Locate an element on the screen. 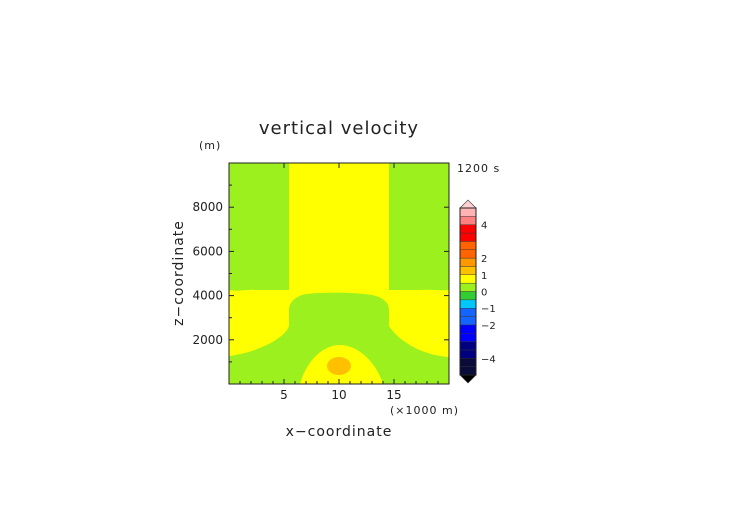 This screenshot has width=752, height=532. colorbar-over-arrow is located at coordinates (468, 204).